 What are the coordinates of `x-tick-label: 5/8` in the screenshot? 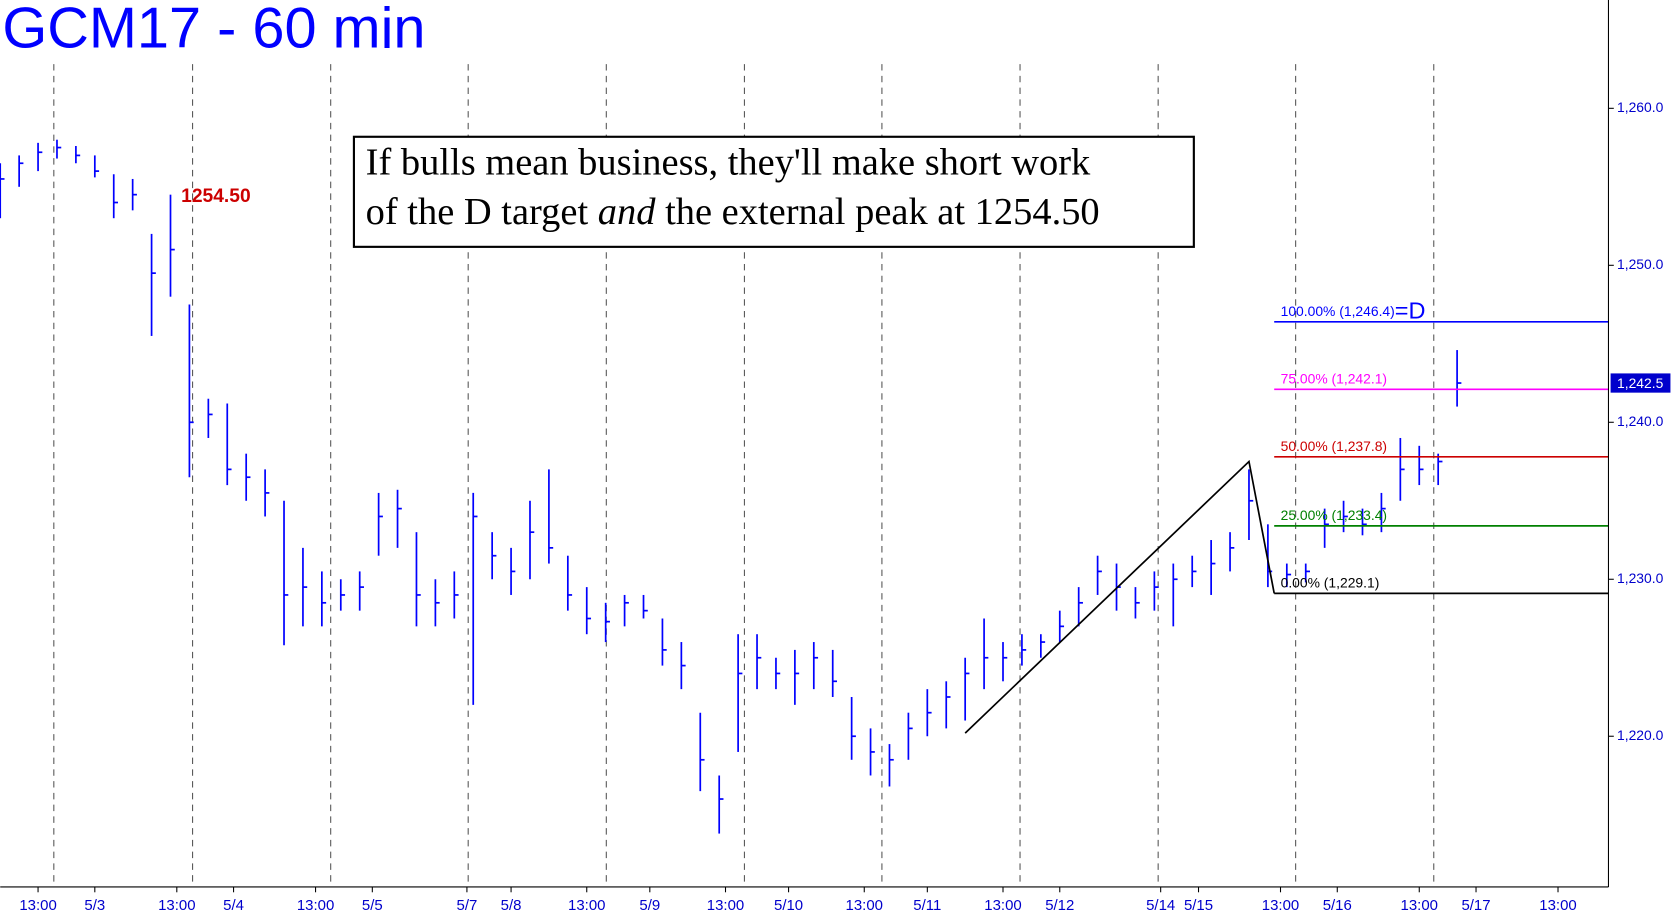 It's located at (511, 905).